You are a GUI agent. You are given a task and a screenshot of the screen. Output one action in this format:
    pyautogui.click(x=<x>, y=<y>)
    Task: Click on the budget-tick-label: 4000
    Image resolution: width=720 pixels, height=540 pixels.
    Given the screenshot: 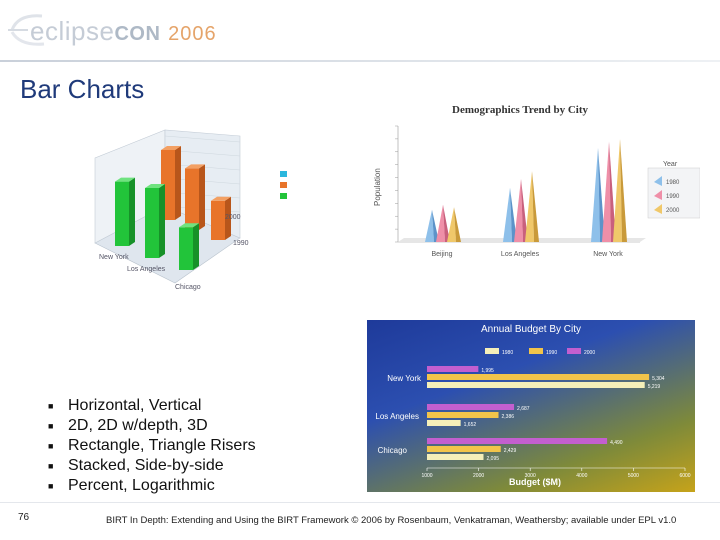 What is the action you would take?
    pyautogui.click(x=581, y=476)
    